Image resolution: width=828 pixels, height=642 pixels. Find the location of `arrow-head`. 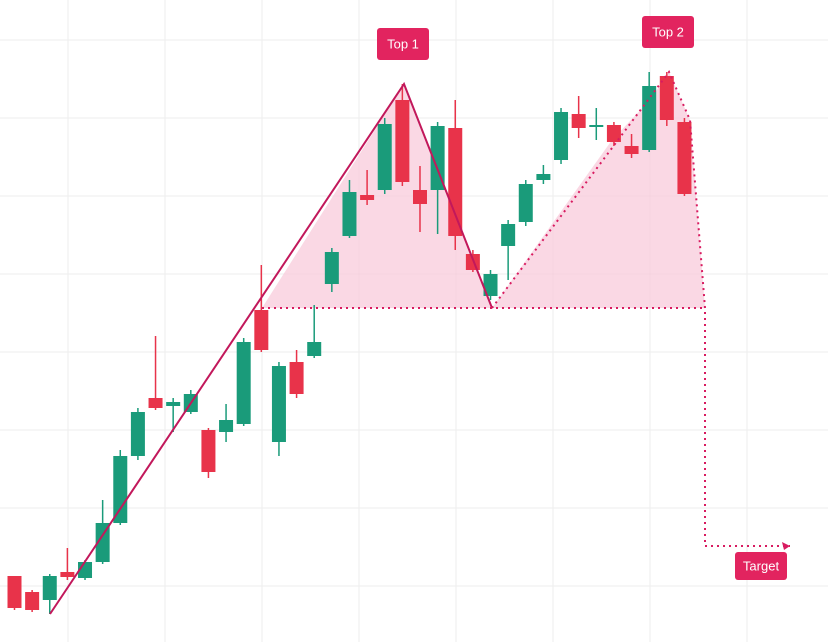

arrow-head is located at coordinates (786, 546).